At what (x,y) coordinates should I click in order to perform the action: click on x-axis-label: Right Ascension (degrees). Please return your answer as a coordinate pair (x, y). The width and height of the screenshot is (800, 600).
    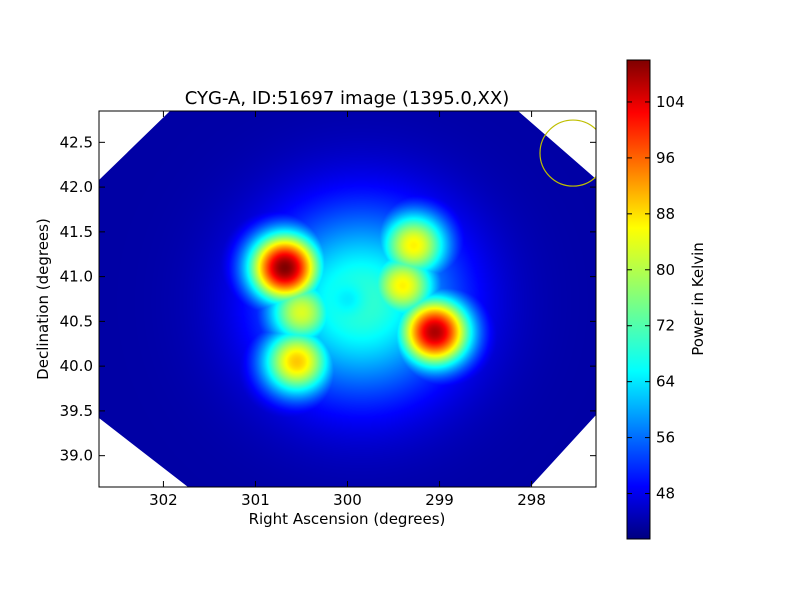
    Looking at the image, I should click on (347, 519).